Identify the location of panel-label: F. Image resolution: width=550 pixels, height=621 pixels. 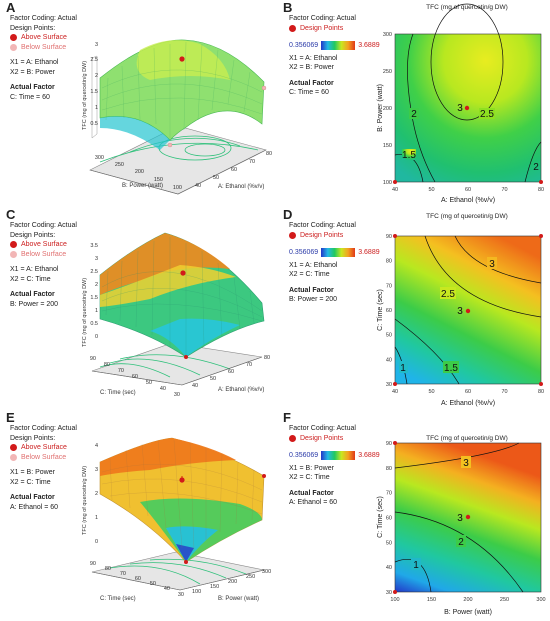
(287, 417).